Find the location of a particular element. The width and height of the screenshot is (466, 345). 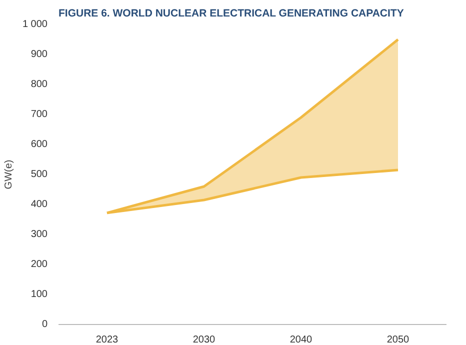

y-tick-label: 1 000 is located at coordinates (35, 24).